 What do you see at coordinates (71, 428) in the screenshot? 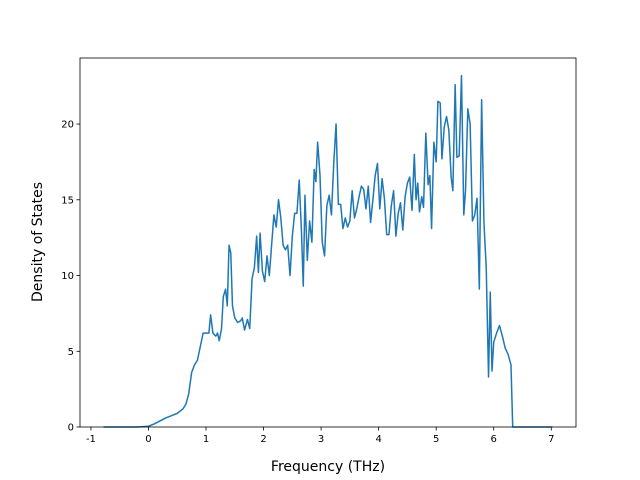
I see `y-tick-label: 0` at bounding box center [71, 428].